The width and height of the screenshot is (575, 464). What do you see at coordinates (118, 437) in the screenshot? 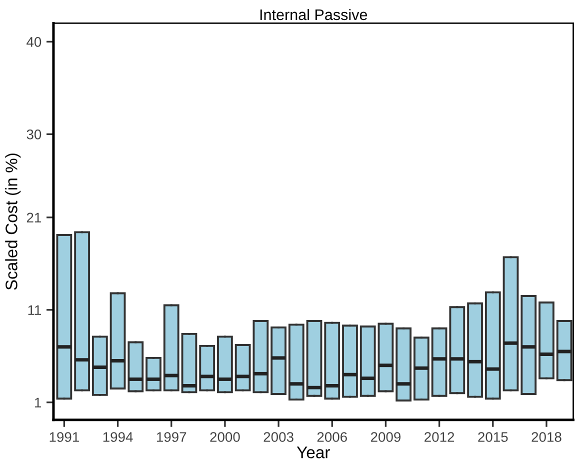
I see `x-tick-label: 1994` at bounding box center [118, 437].